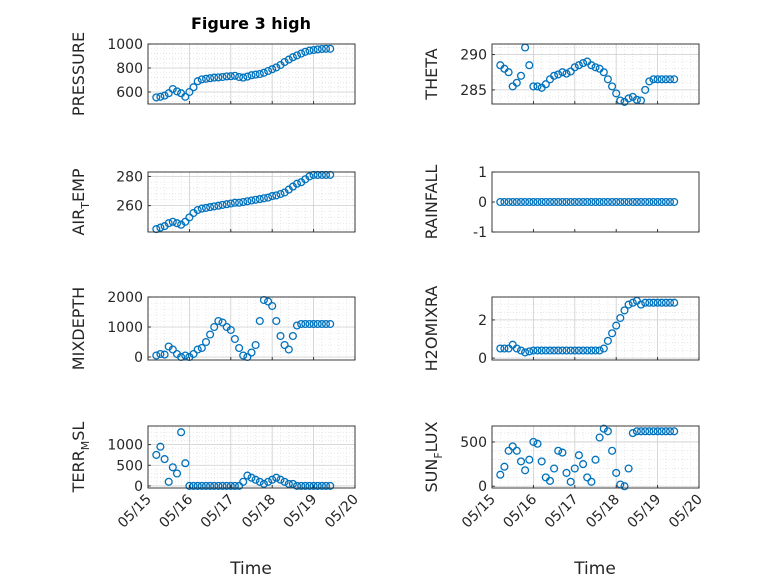 The width and height of the screenshot is (778, 583). What do you see at coordinates (603, 512) in the screenshot?
I see `x-tick-label: 05/18` at bounding box center [603, 512].